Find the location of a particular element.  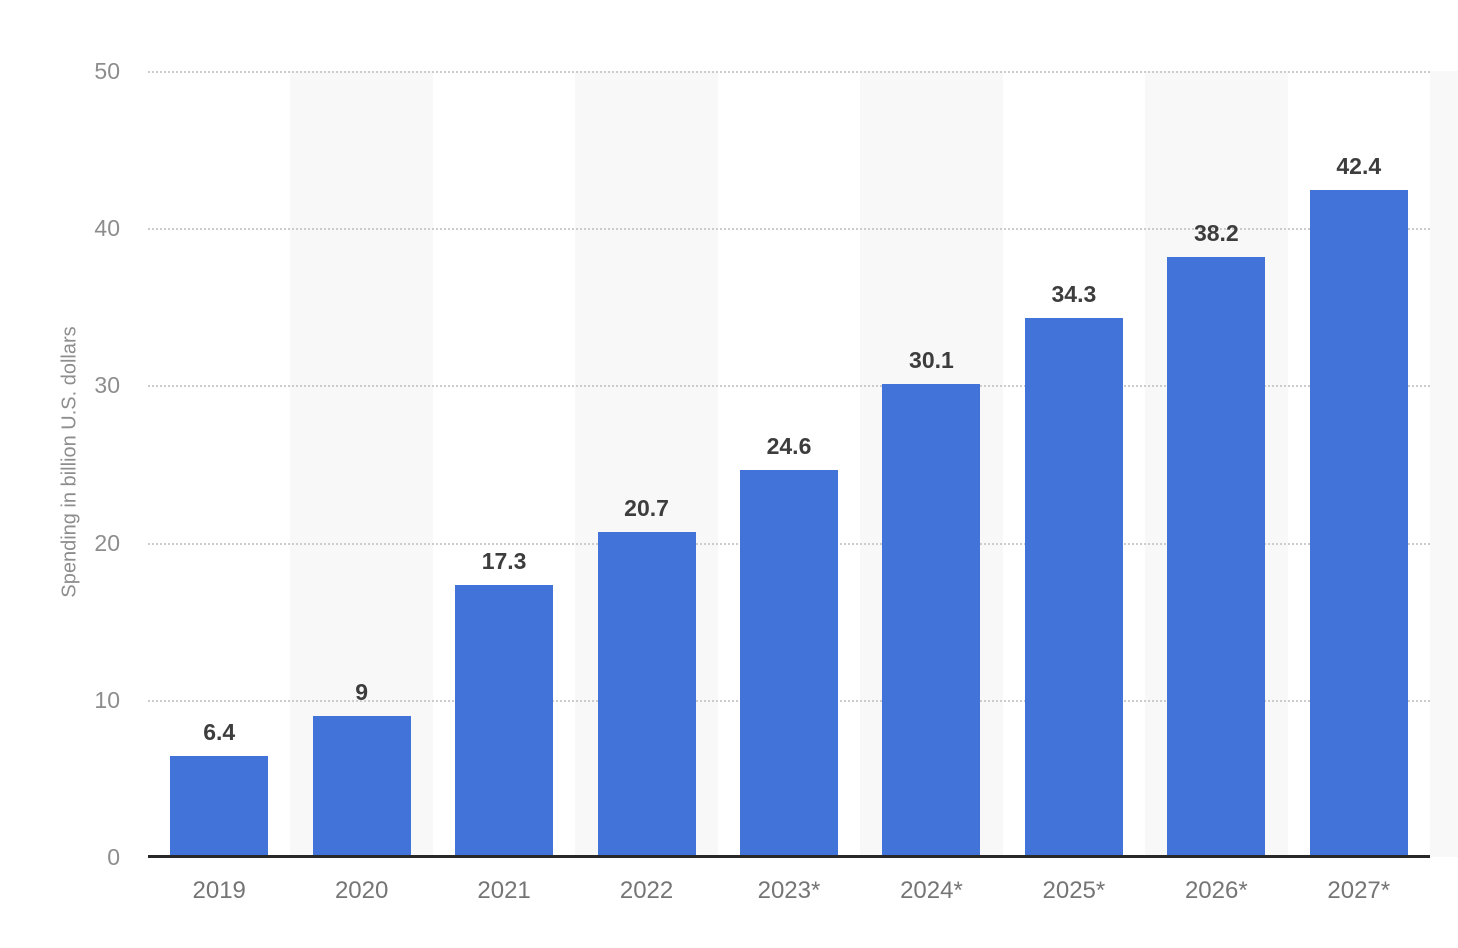

x-tick-label: 2024* is located at coordinates (931, 890).